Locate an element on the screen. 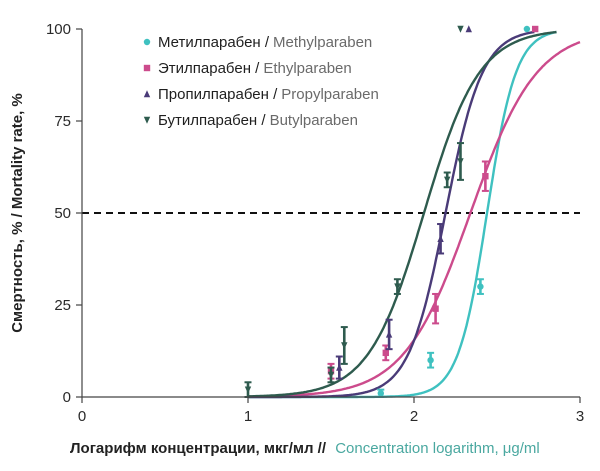 This screenshot has height=471, width=600. y-tick-label: 50 is located at coordinates (62, 213).